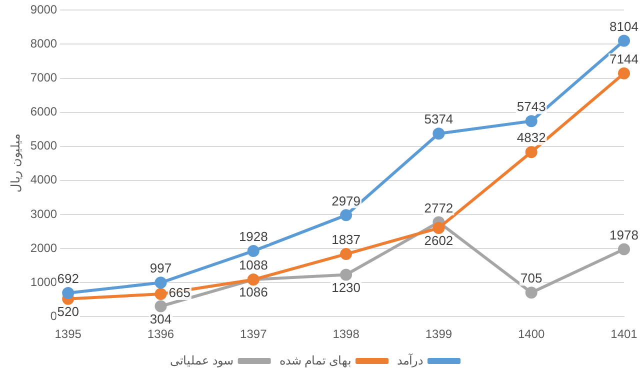  What do you see at coordinates (315, 360) in the screenshot?
I see `legend-label: بهای تمام شده` at bounding box center [315, 360].